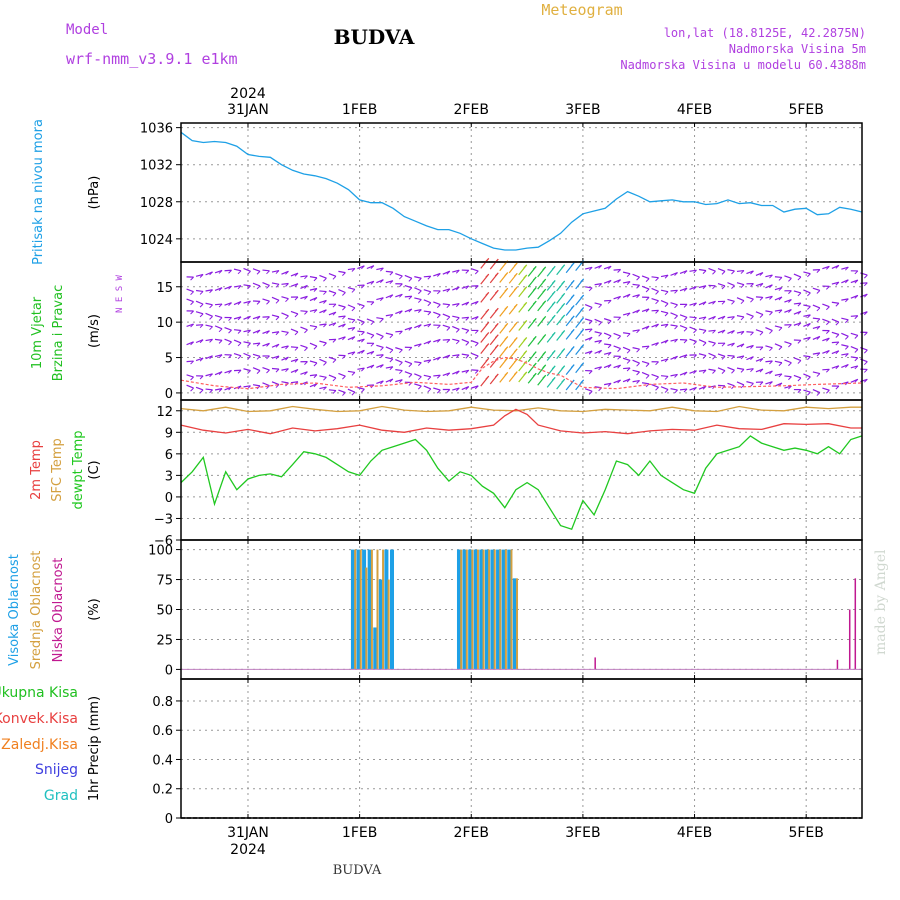  What do you see at coordinates (169, 476) in the screenshot?
I see `y-tick-label: 3` at bounding box center [169, 476].